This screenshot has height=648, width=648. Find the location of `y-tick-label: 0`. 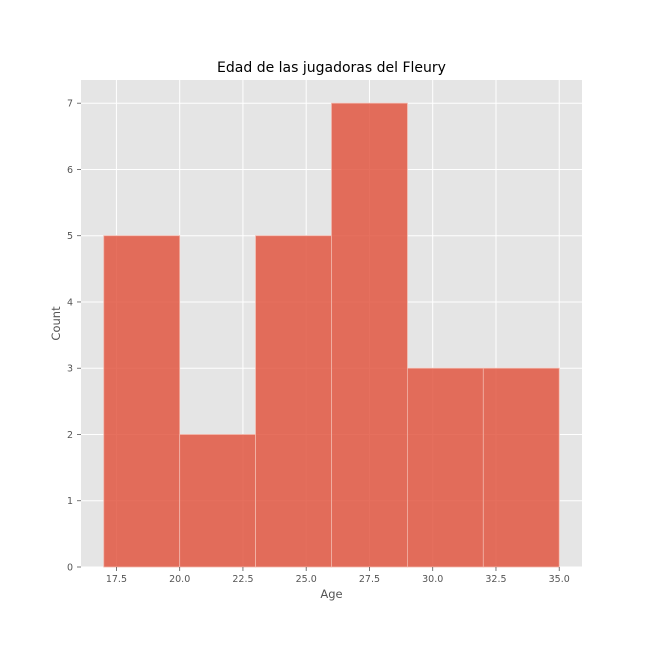

y-tick-label: 0 is located at coordinates (70, 568).